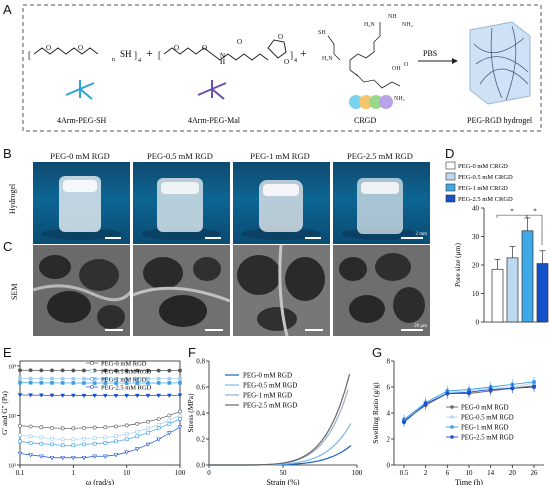 This screenshot has height=485, width=550. Describe the element at coordinates (100, 442) in the screenshot. I see `series-line-3-Gpp` at that location.